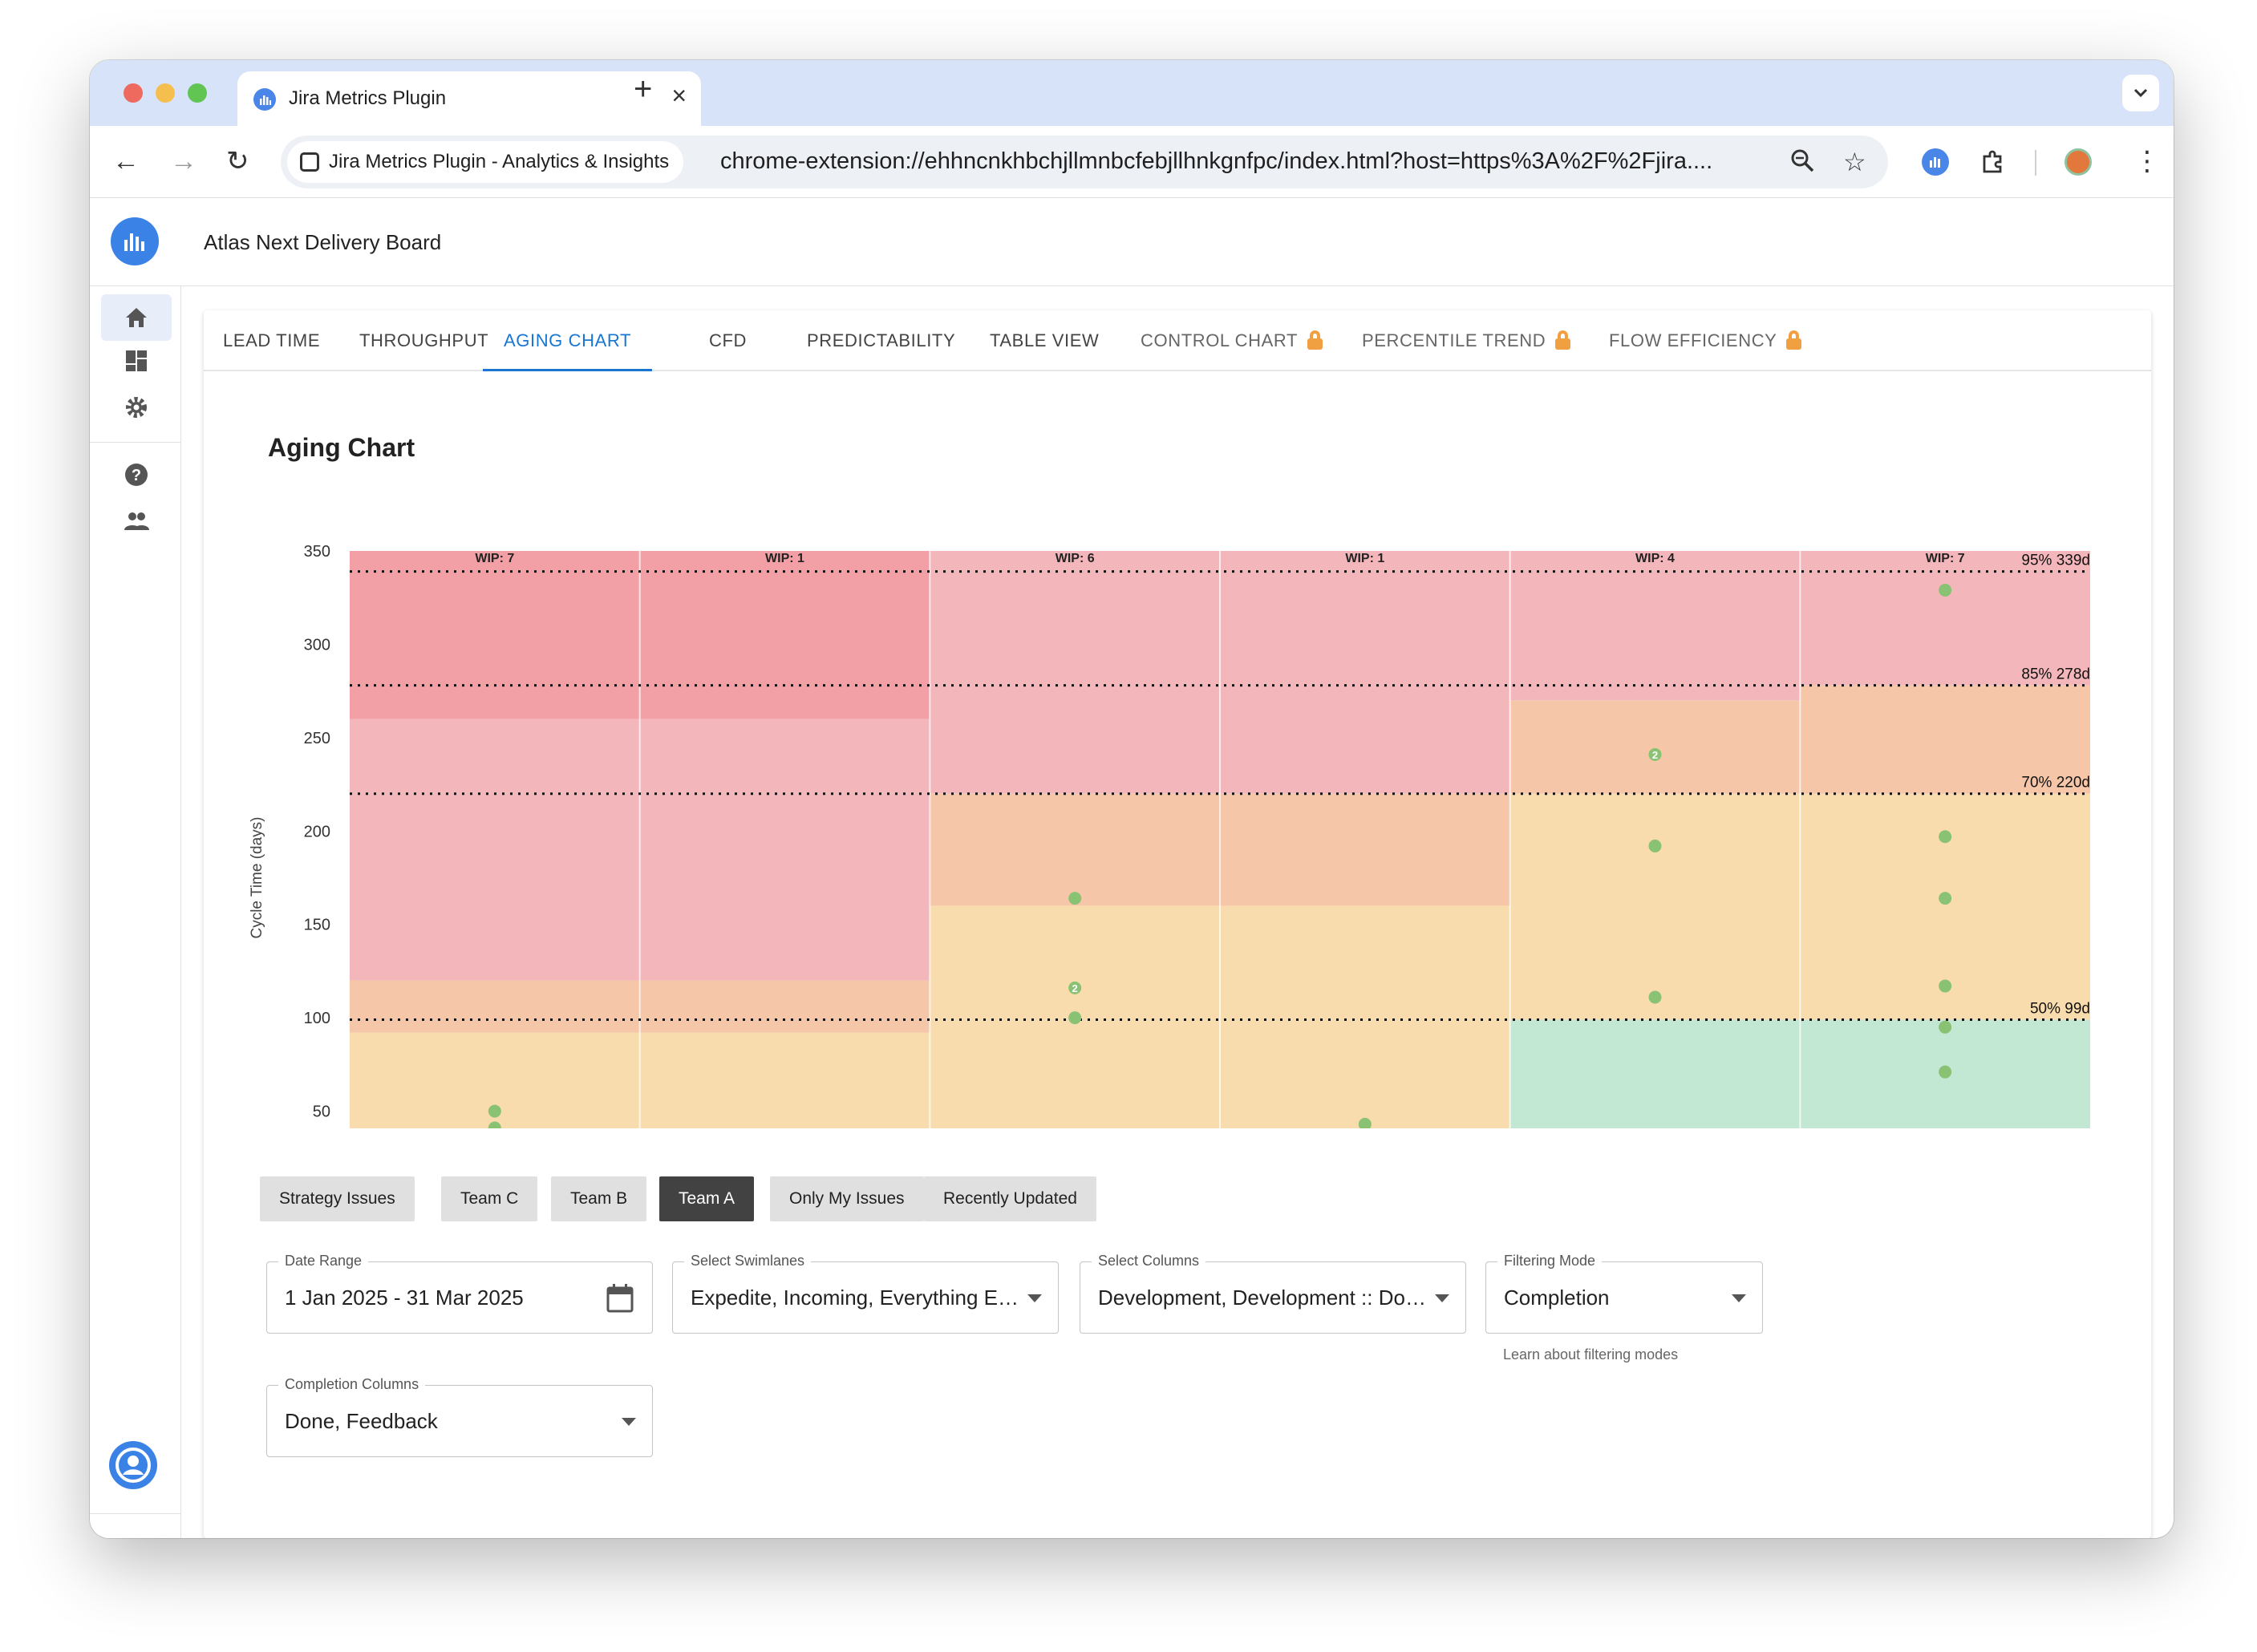 Image resolution: width=2257 pixels, height=1652 pixels. I want to click on filtering-mode-label: Filtering Mode, so click(1550, 1261).